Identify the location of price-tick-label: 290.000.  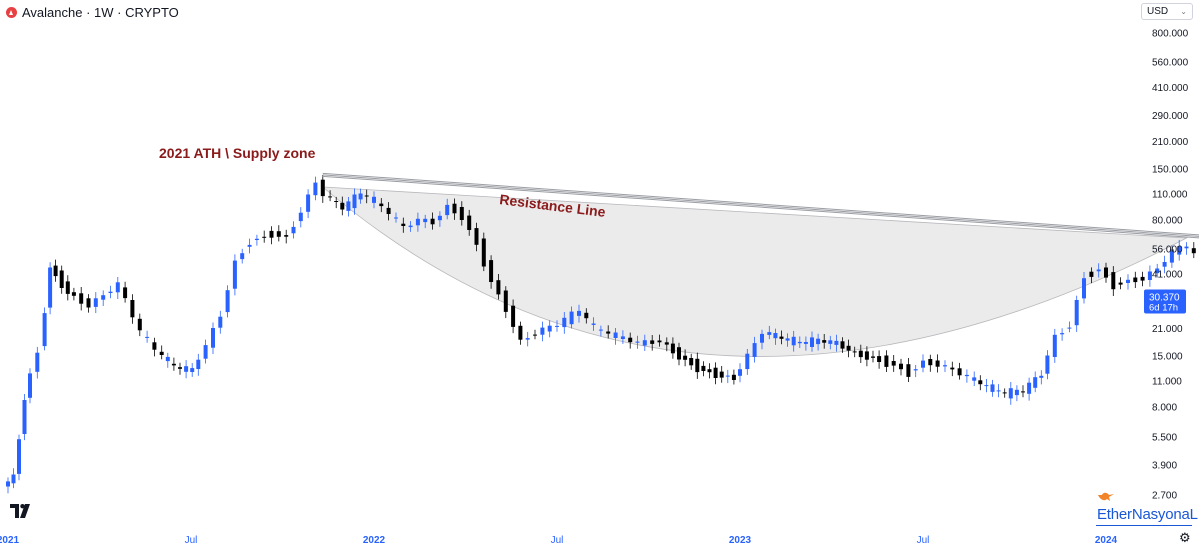
(1170, 116).